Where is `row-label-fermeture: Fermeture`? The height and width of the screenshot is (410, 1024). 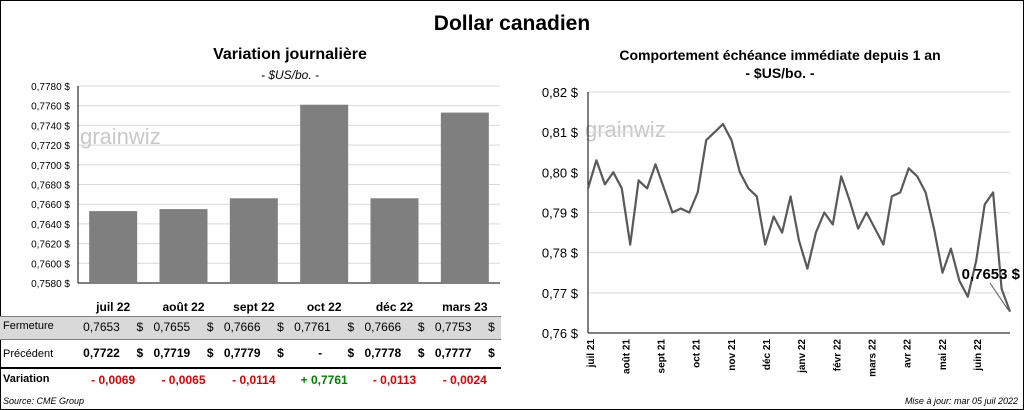
row-label-fermeture: Fermeture is located at coordinates (28, 326).